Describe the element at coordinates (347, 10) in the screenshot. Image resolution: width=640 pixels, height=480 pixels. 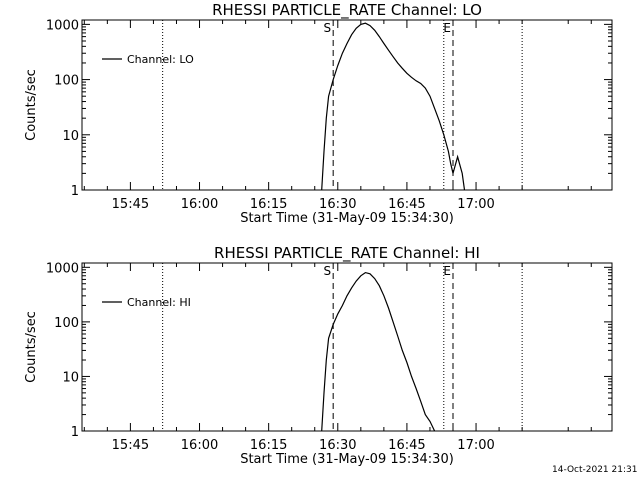
I see `chart-title-lo: RHESSI PARTICLE_RATE Channel: LO` at that location.